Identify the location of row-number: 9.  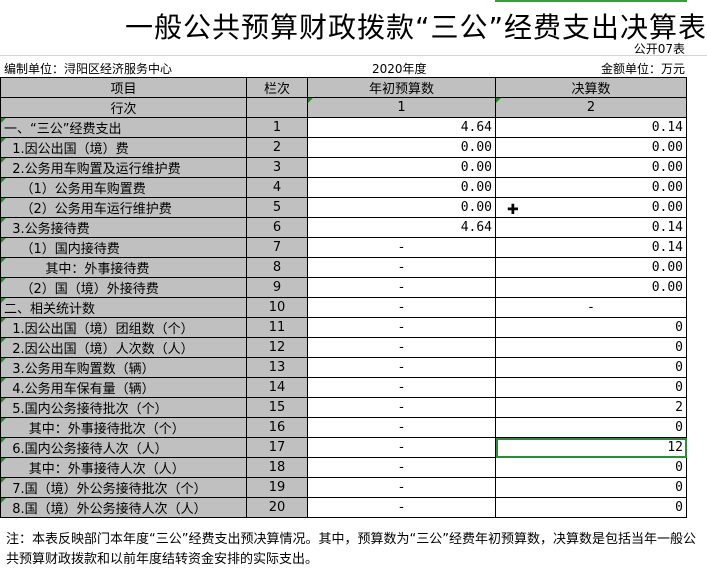
(277, 287).